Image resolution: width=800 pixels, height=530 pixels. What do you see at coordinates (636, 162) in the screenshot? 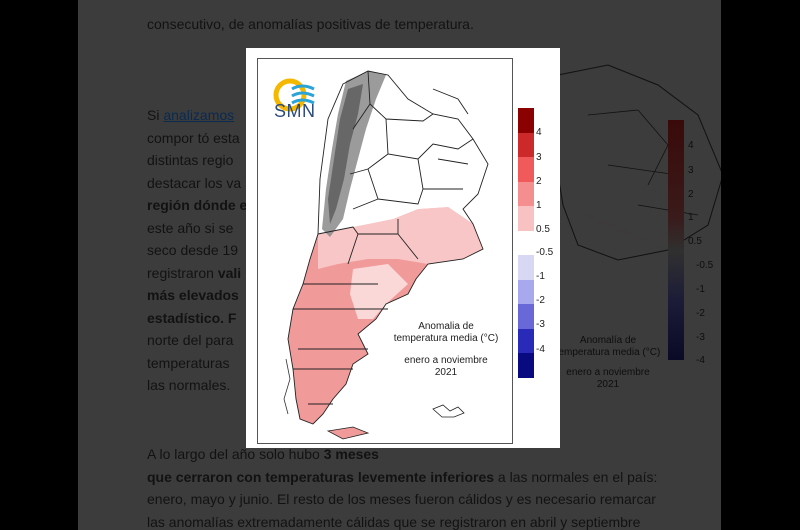
I see `background-map` at bounding box center [636, 162].